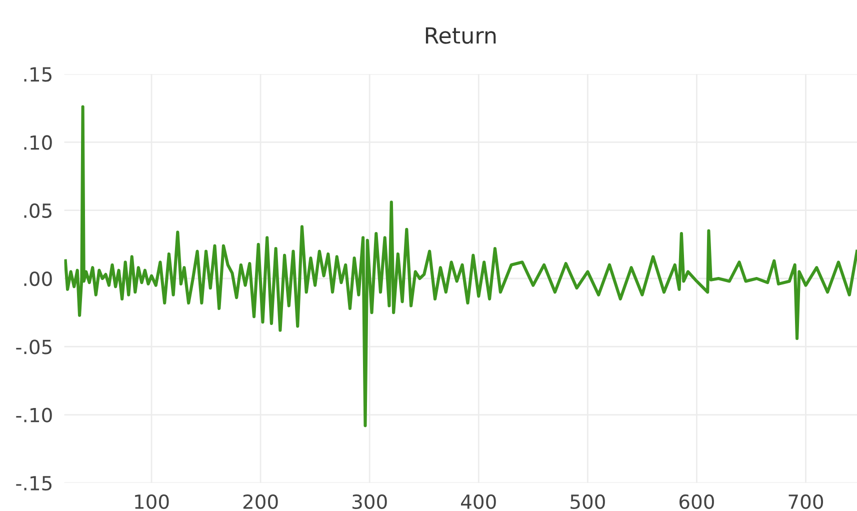 This screenshot has height=511, width=857. Describe the element at coordinates (369, 502) in the screenshot. I see `x-tick-label: 300` at that location.